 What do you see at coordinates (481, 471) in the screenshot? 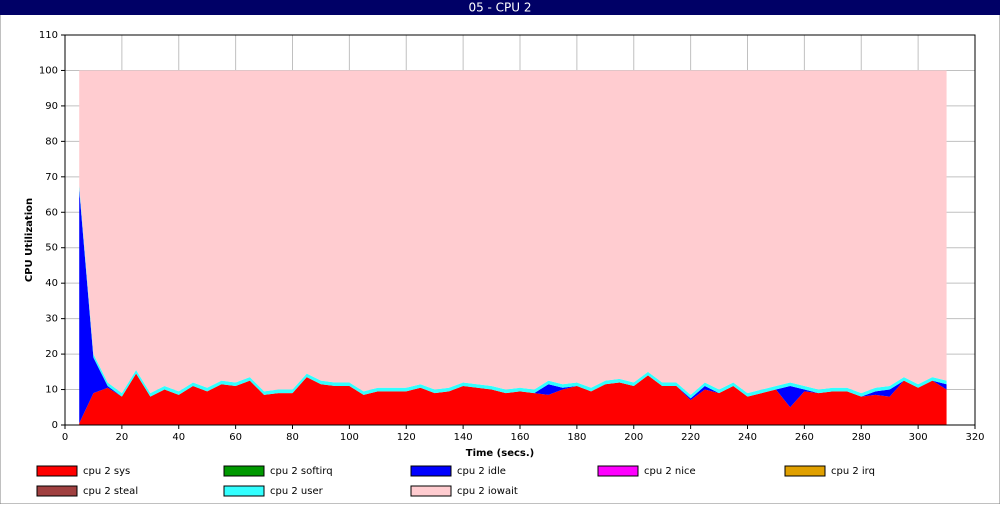
I see `legend-label: cpu 2 idle` at bounding box center [481, 471].